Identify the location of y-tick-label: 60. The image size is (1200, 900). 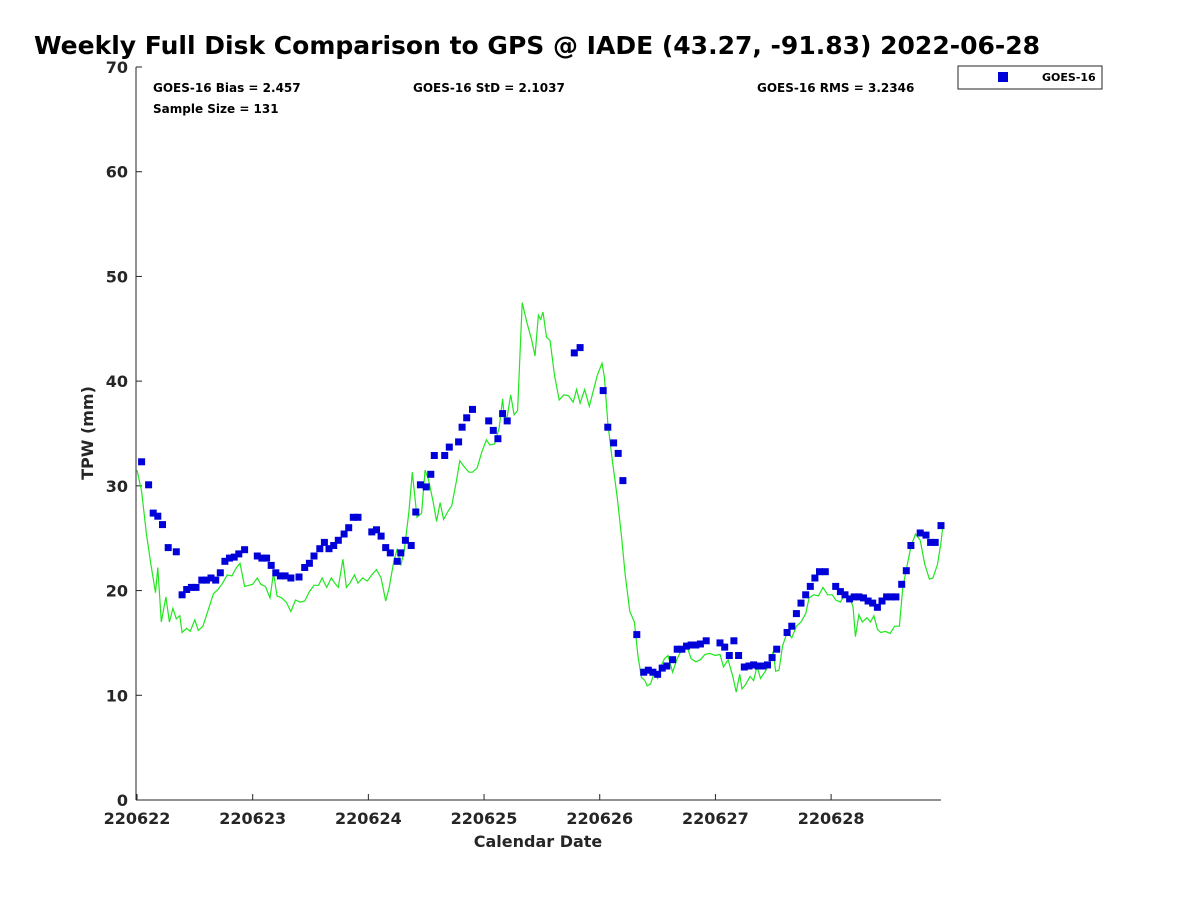
(117, 172).